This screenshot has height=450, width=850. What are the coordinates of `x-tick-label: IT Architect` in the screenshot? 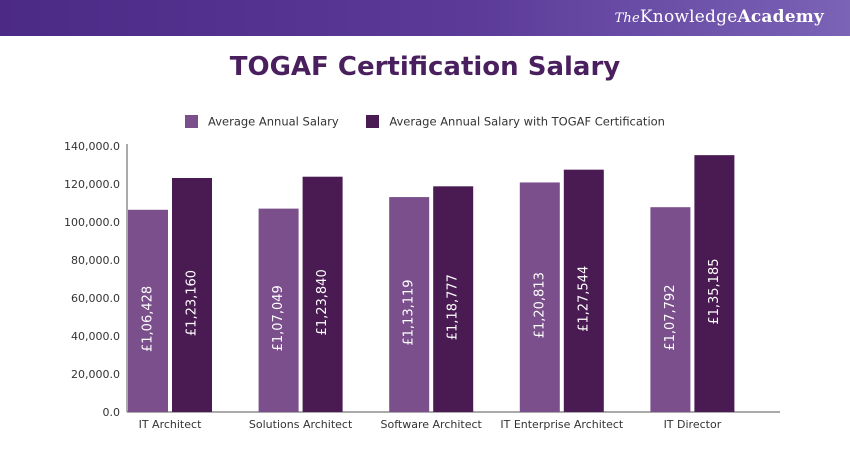 It's located at (170, 424).